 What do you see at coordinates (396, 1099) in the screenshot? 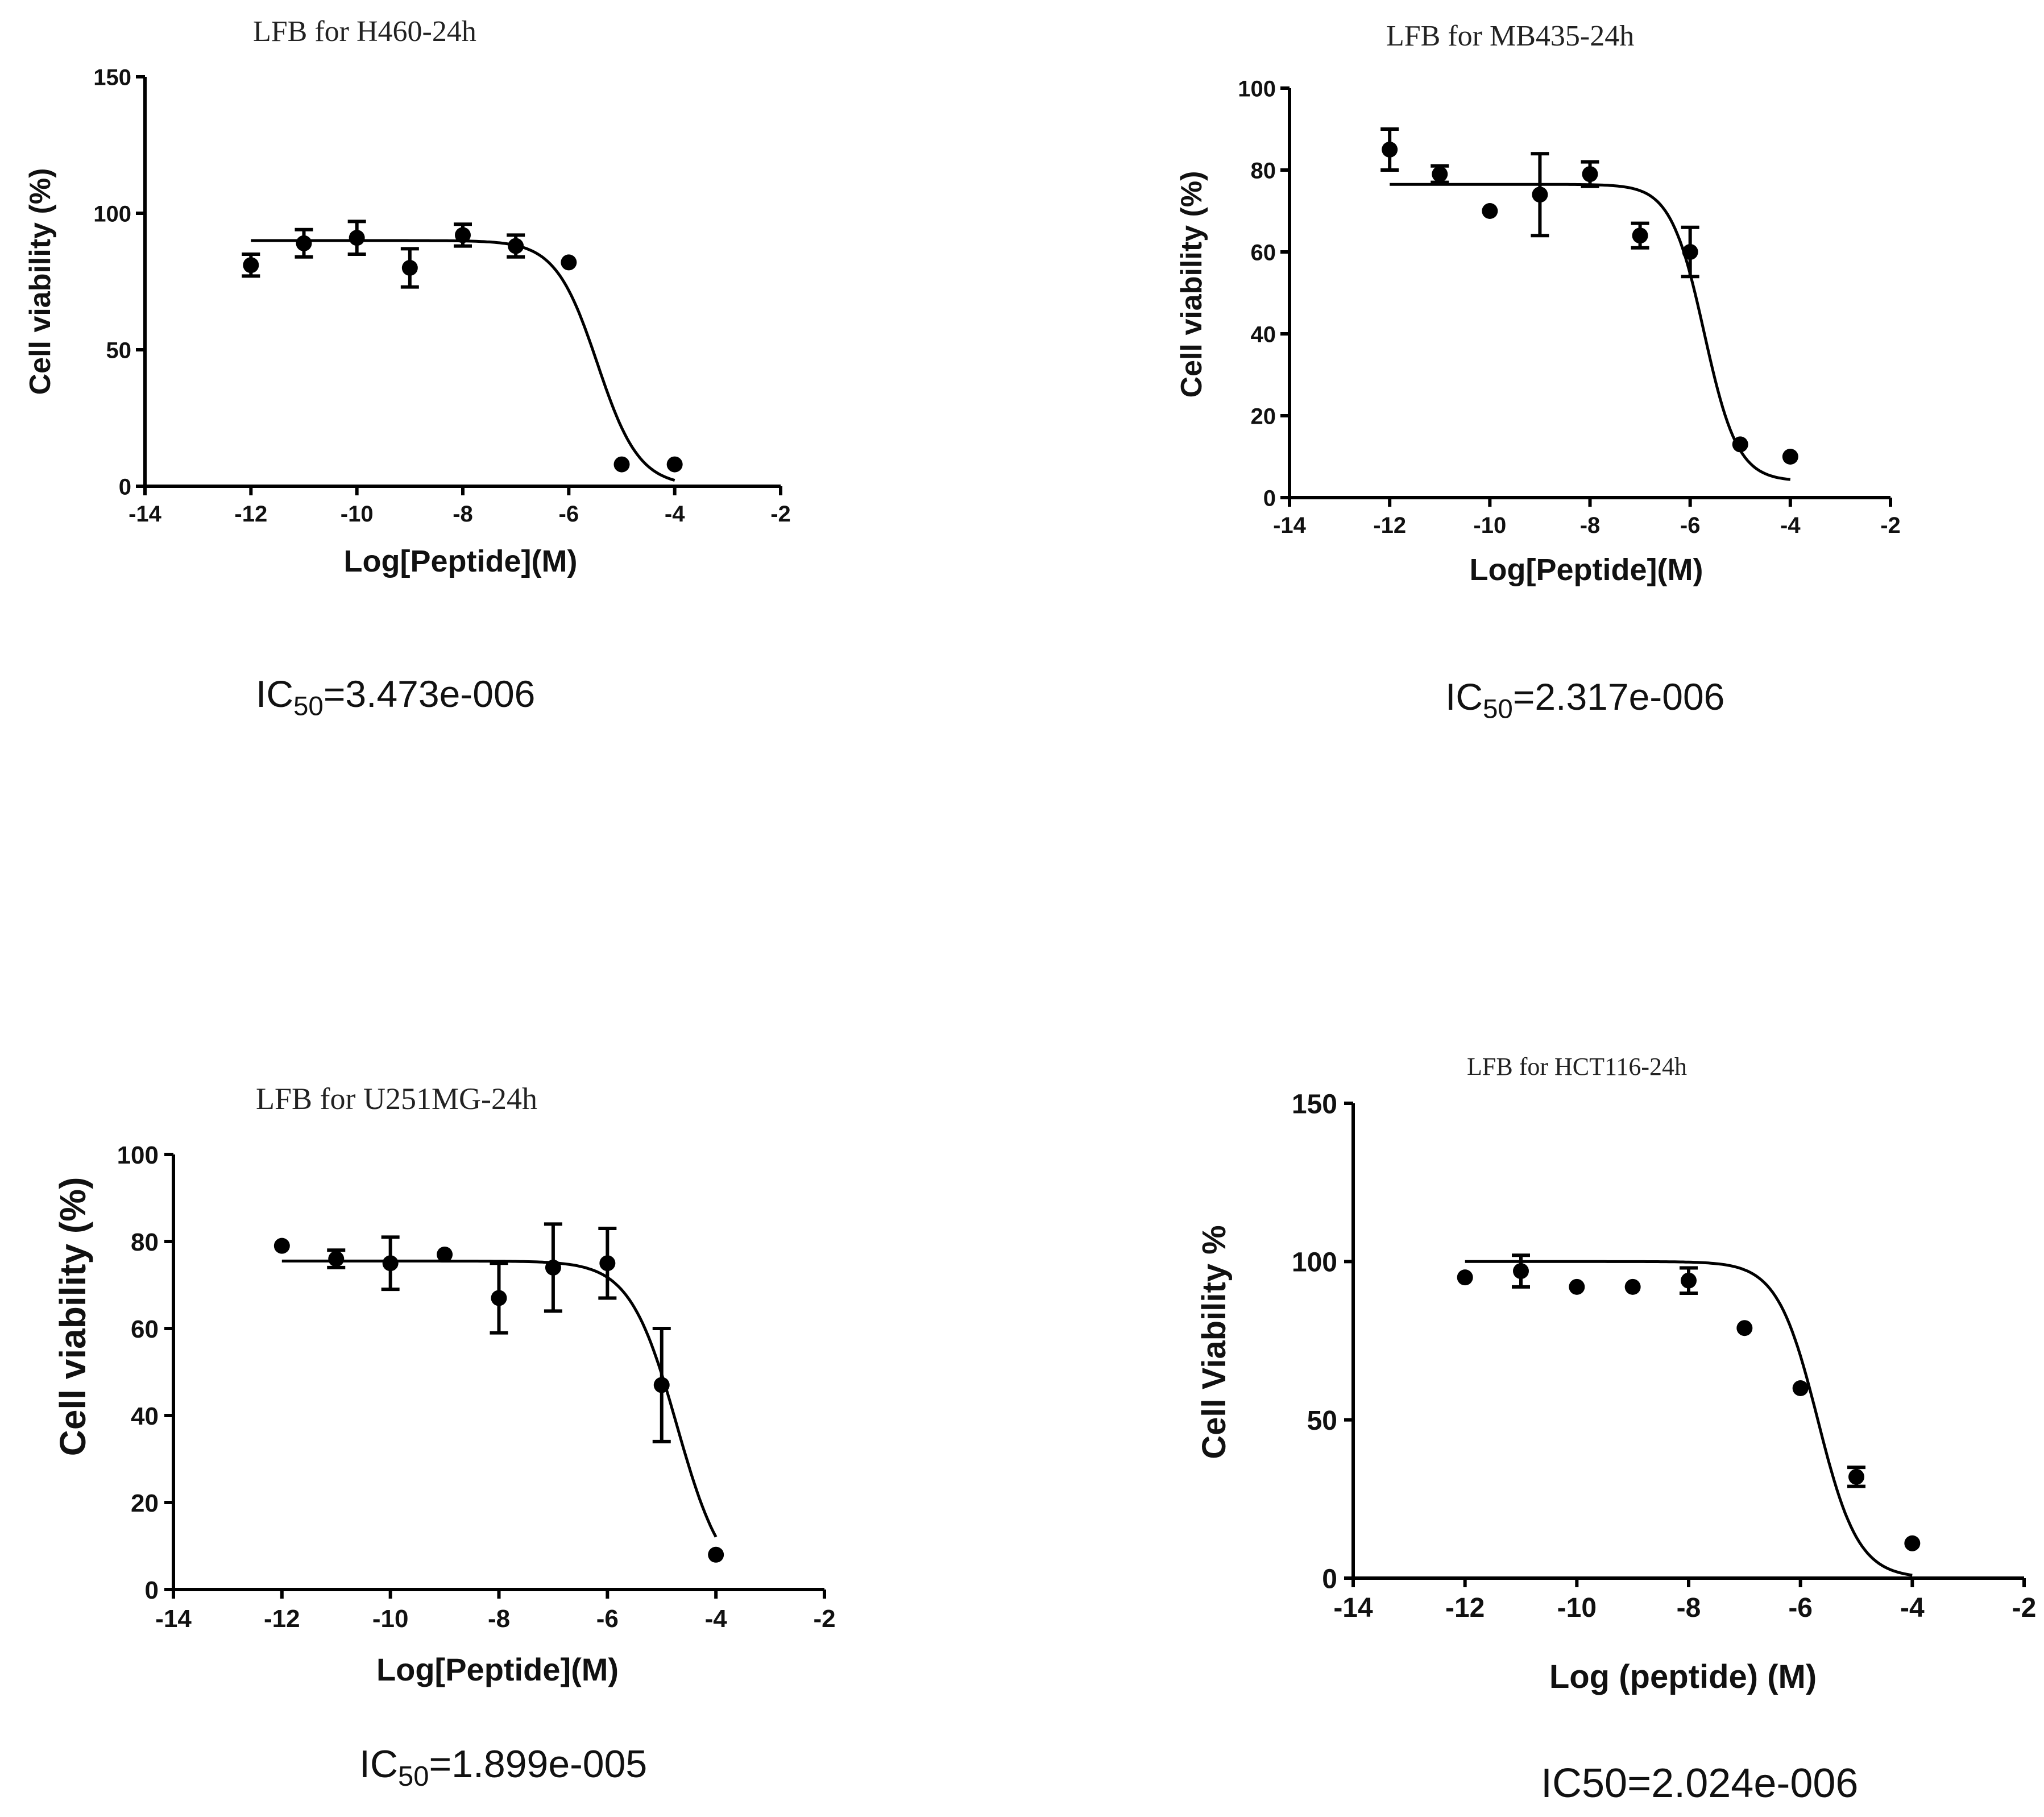
I see `chart-title: LFB for U251MG-24h` at bounding box center [396, 1099].